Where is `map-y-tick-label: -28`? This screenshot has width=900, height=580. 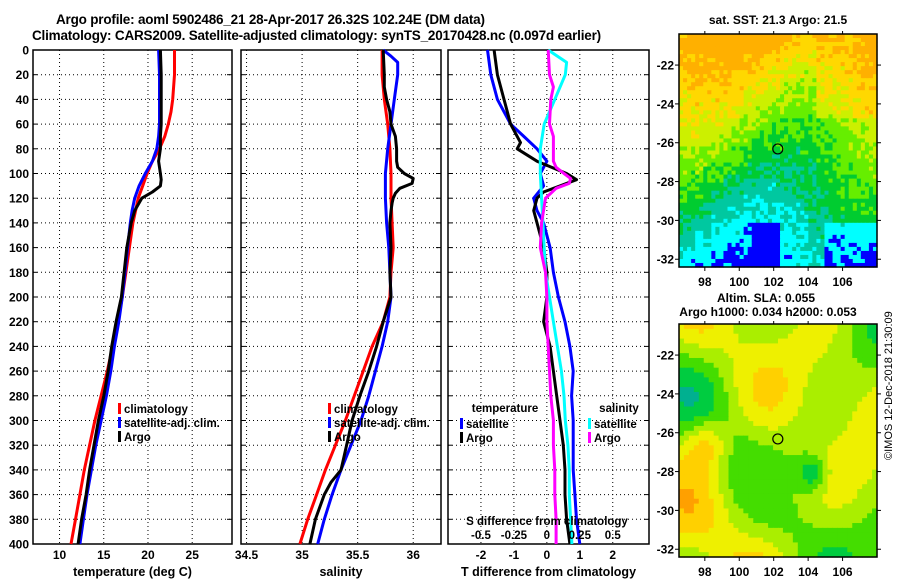
map-y-tick-label: -28 is located at coordinates (666, 182).